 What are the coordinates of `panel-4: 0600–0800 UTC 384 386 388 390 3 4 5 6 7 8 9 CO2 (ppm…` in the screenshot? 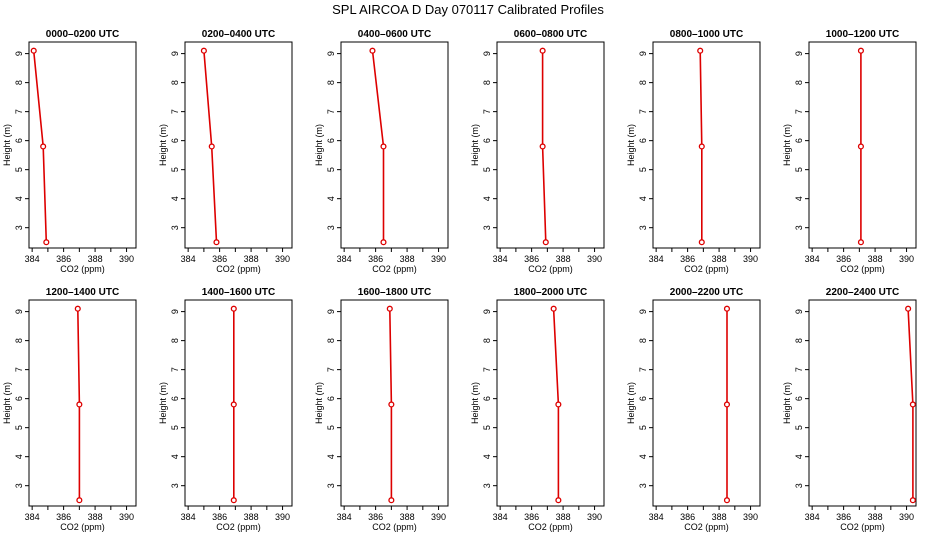 It's located at (537, 151).